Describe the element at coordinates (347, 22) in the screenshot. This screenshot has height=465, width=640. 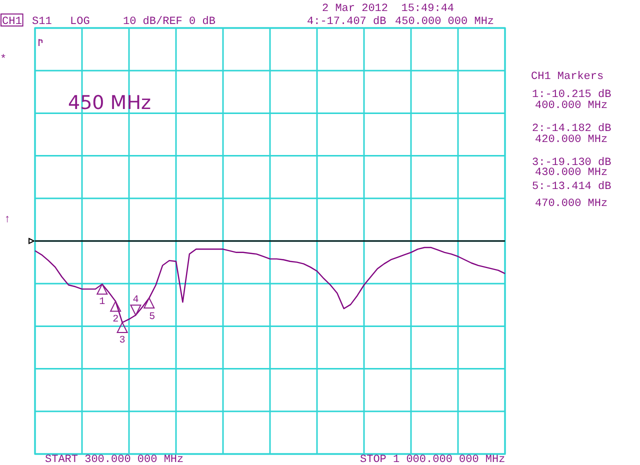
I see `text: 4:-17.407 dB` at that location.